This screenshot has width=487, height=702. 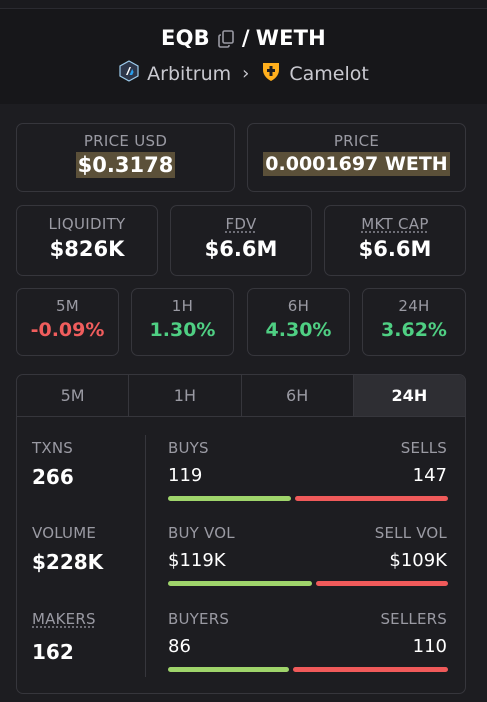 I want to click on market-cap-value: $6.6M, so click(x=395, y=249).